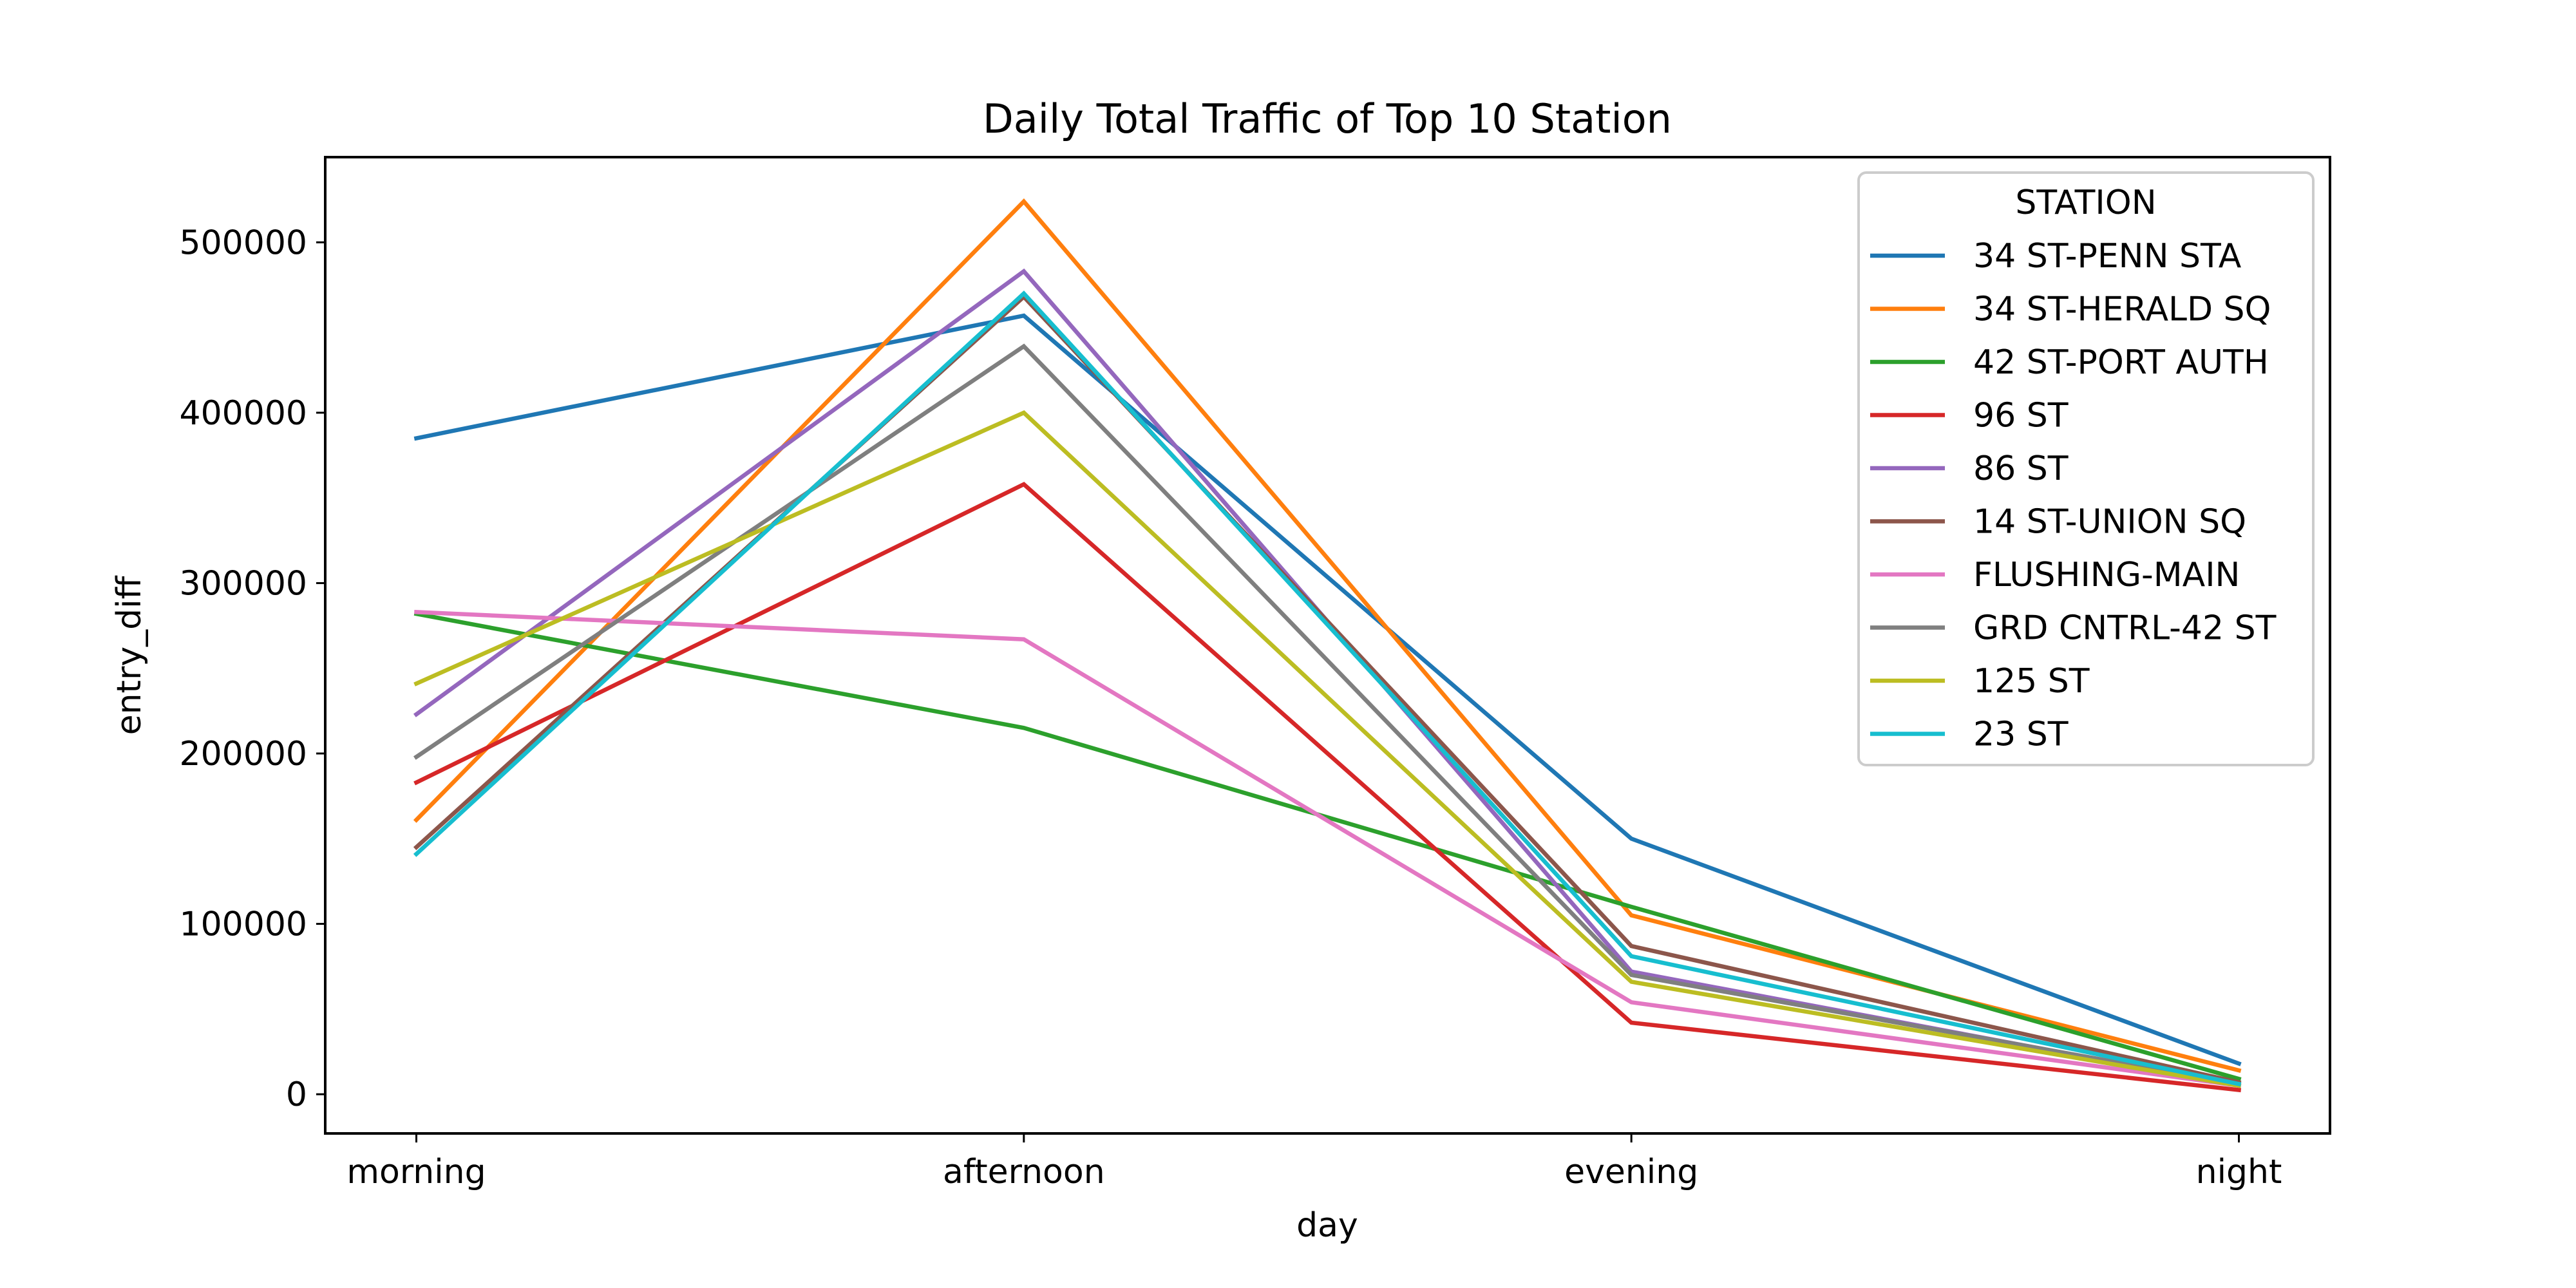  I want to click on y-tick-label: 300000, so click(243, 583).